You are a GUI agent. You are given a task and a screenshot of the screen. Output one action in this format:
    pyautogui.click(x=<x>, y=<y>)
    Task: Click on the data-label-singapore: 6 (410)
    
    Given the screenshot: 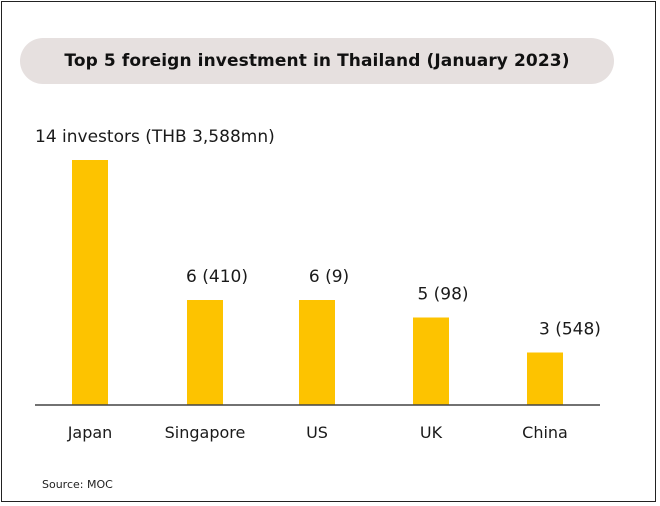 What is the action you would take?
    pyautogui.click(x=217, y=277)
    